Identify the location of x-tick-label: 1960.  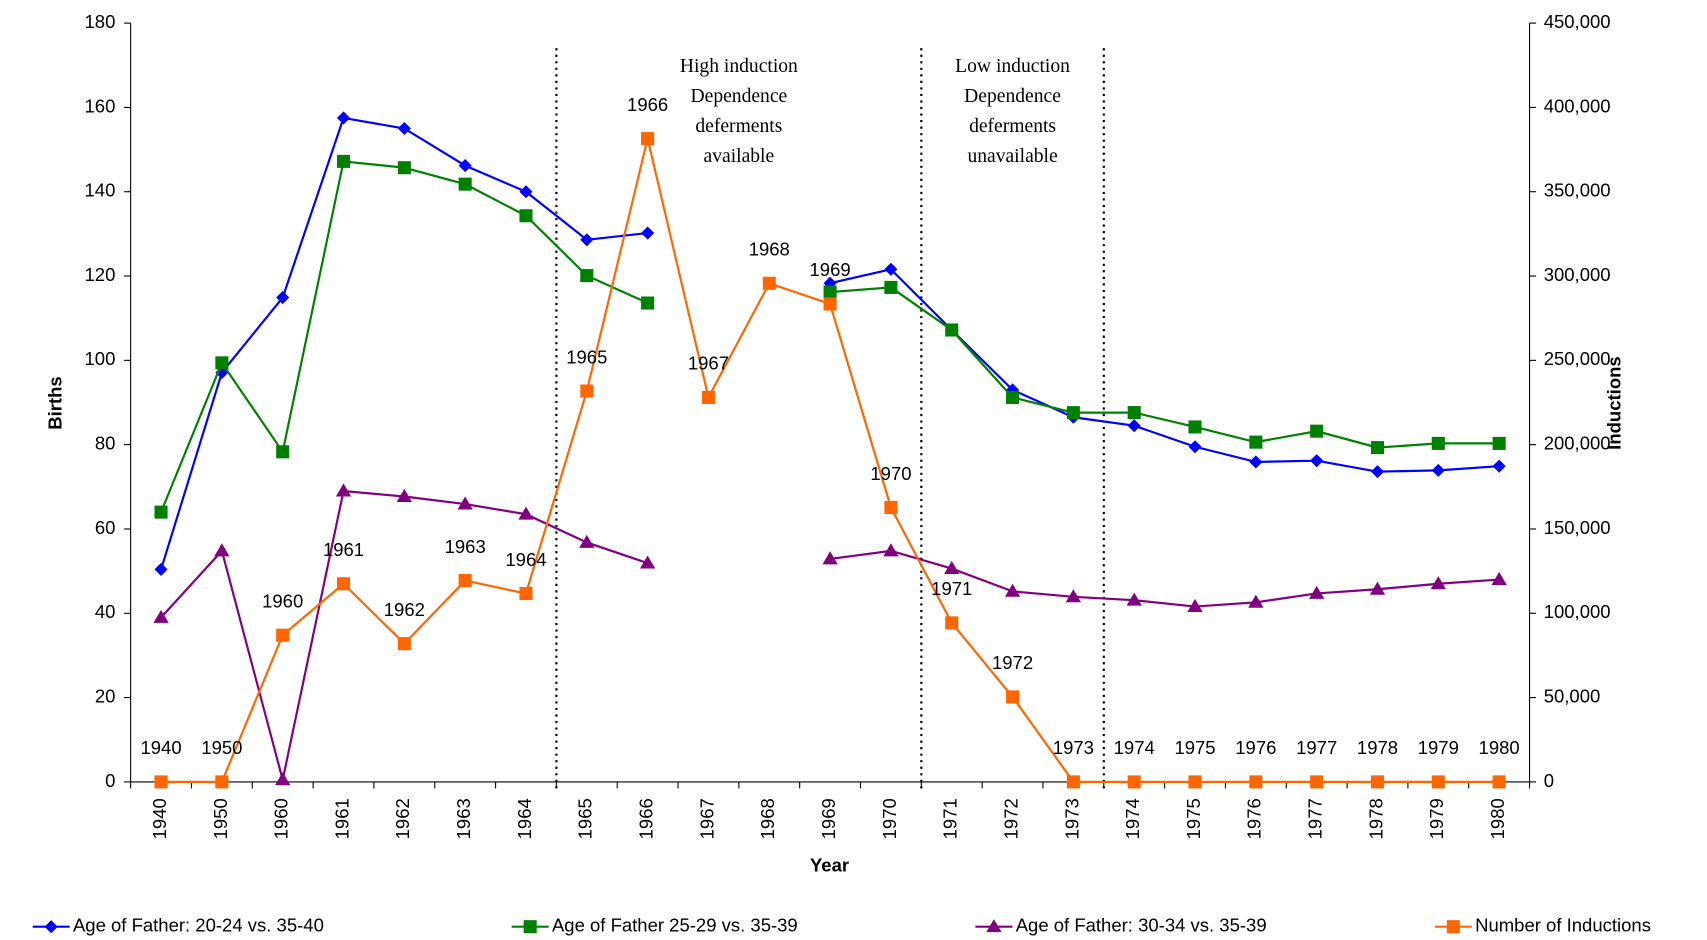
(281, 818).